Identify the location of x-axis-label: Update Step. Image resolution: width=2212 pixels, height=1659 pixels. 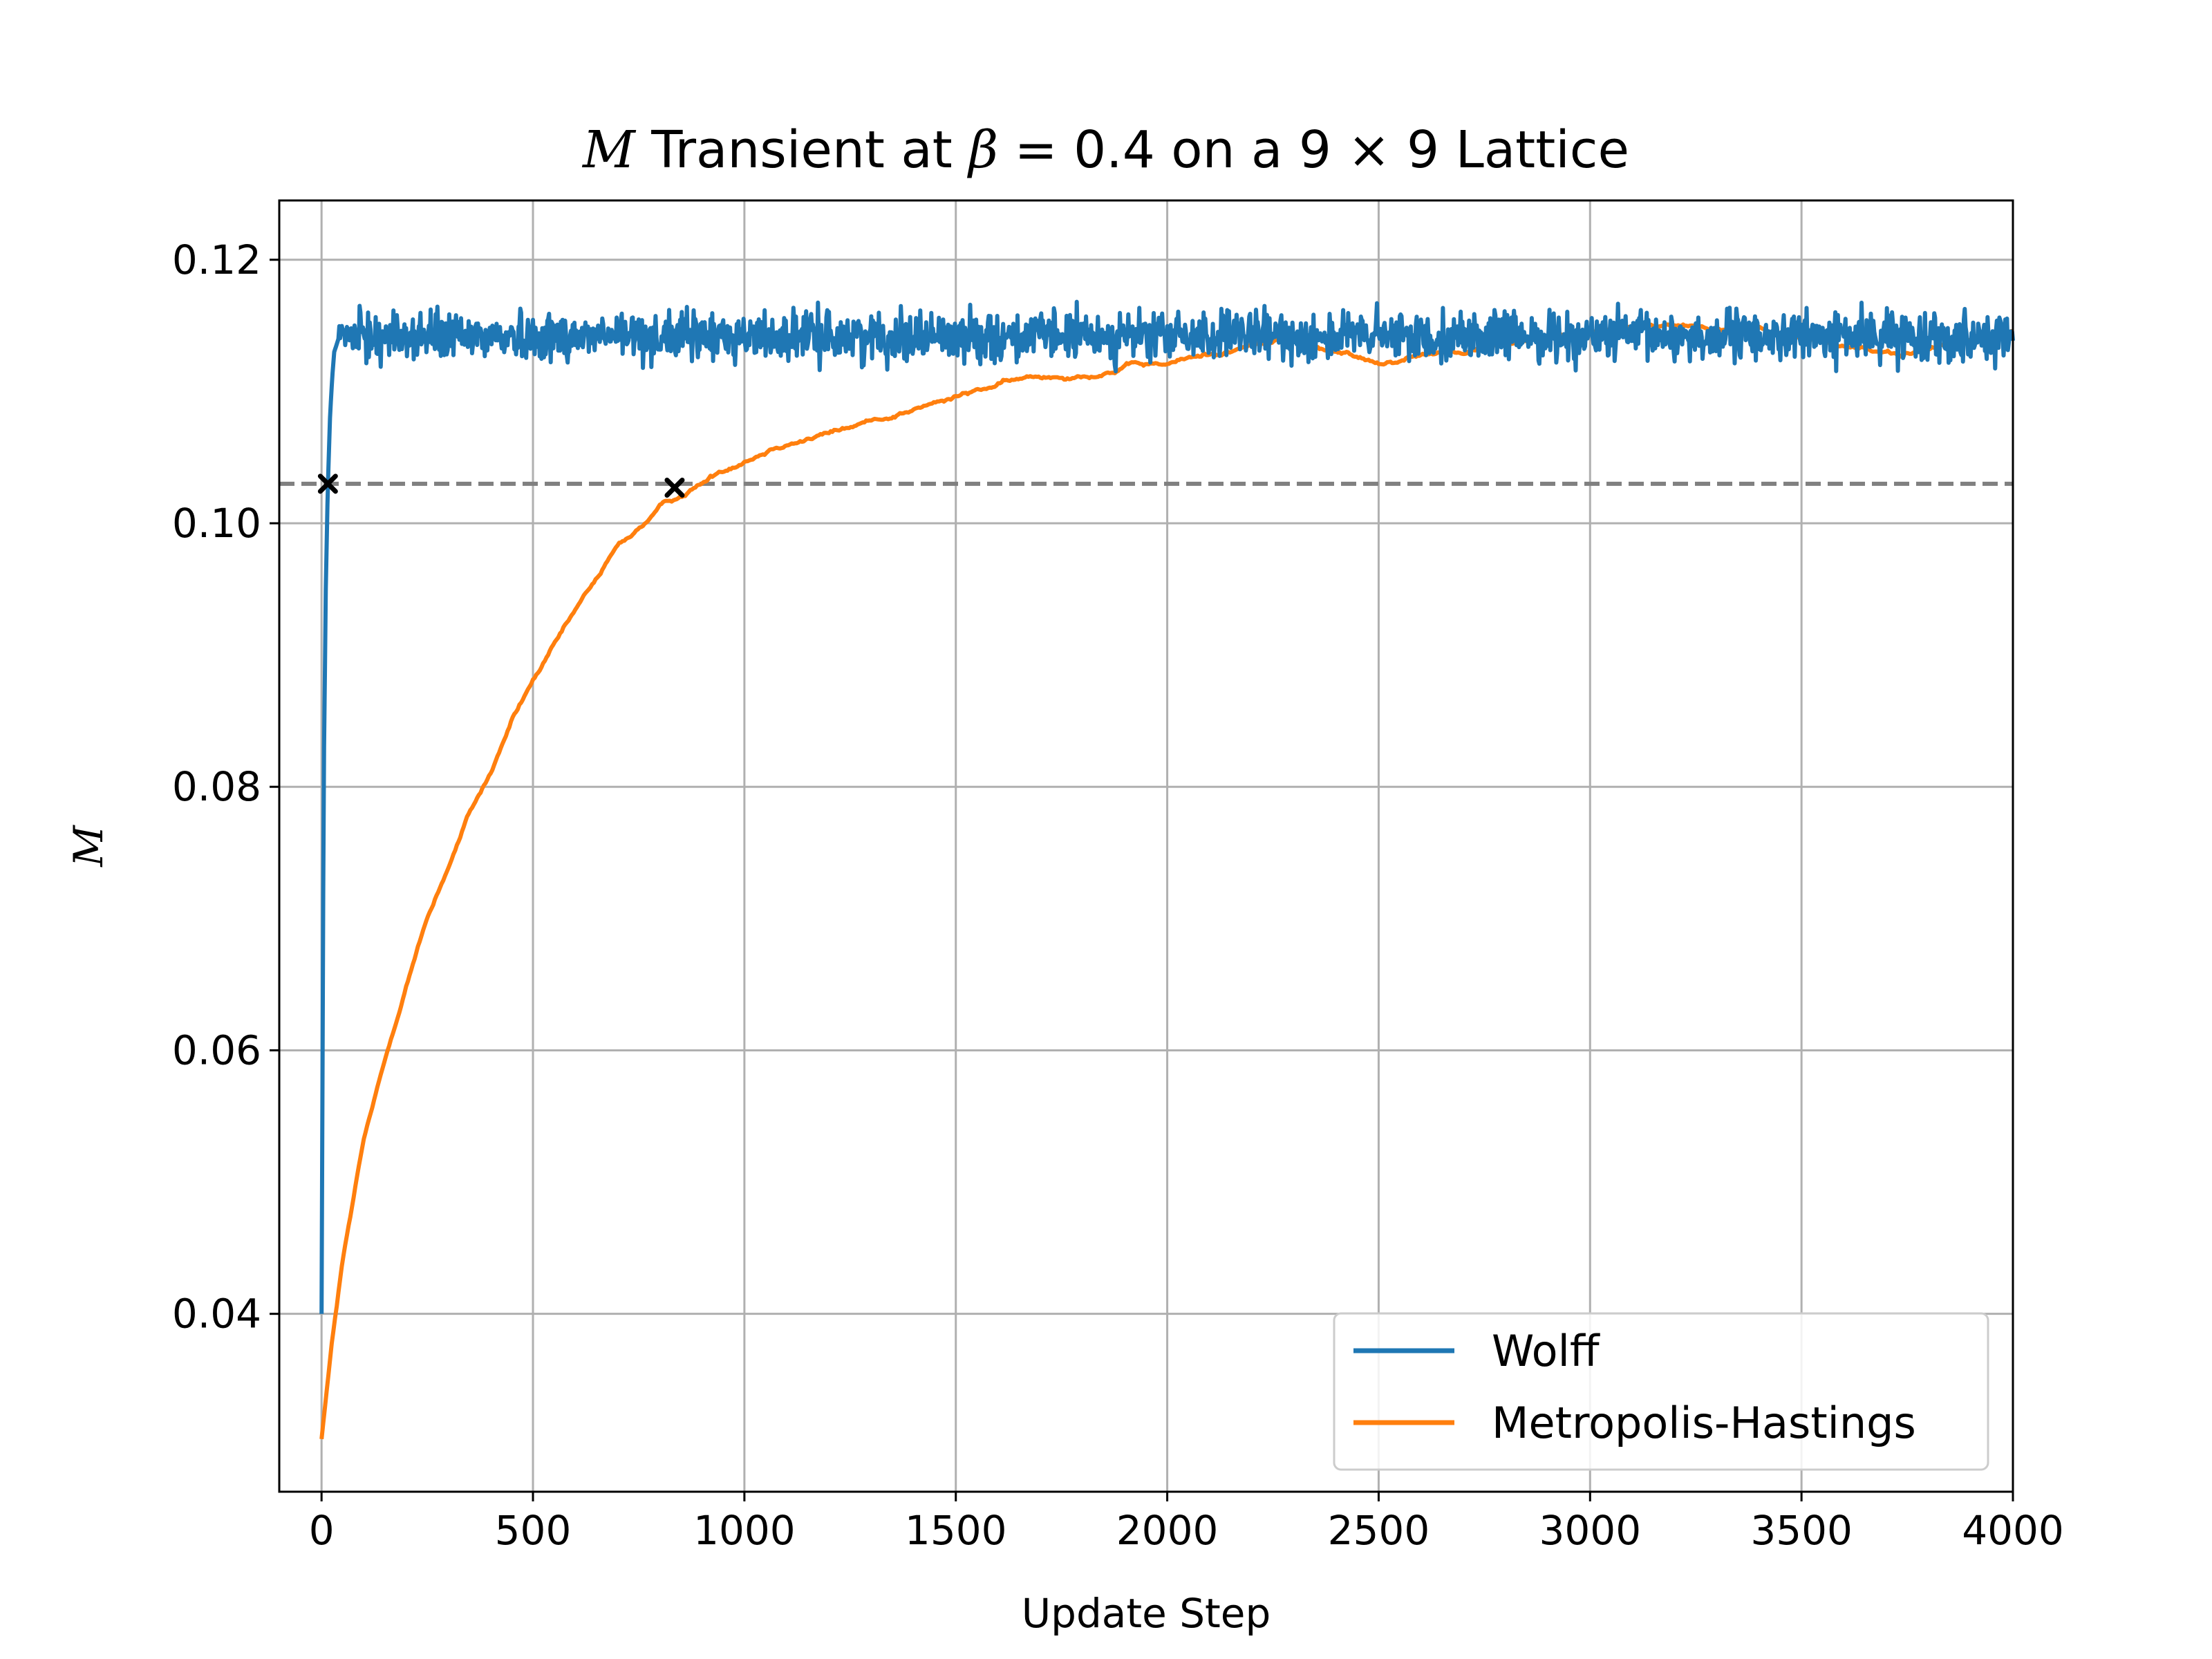
(1146, 1614).